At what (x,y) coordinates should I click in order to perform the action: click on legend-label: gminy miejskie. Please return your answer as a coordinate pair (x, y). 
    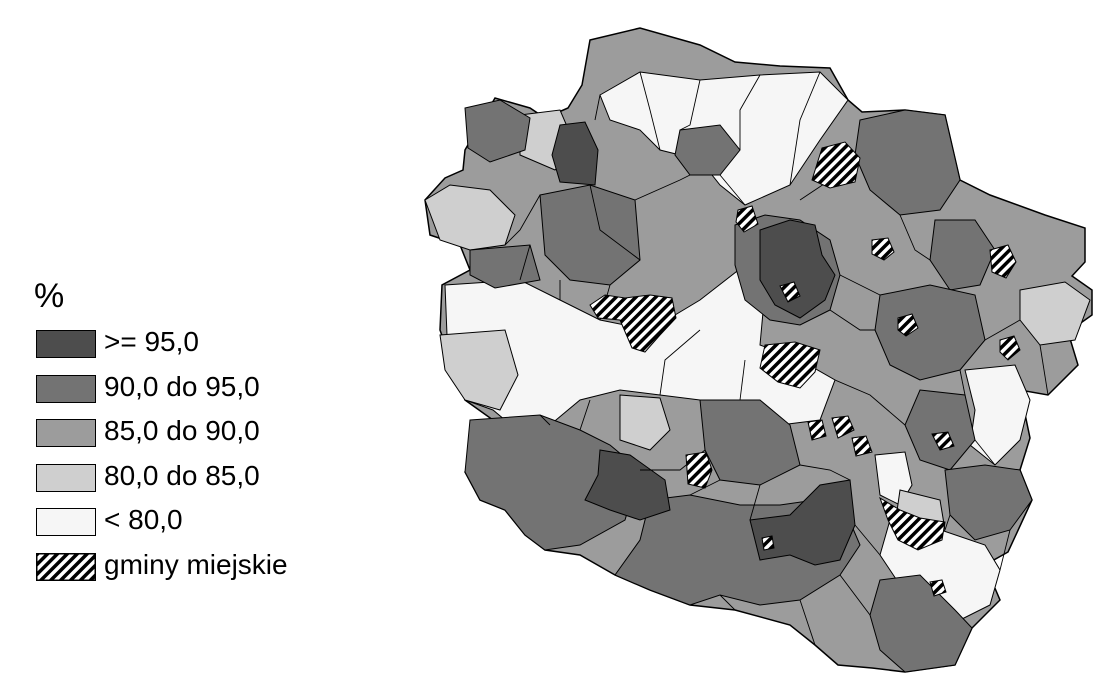
    Looking at the image, I should click on (196, 564).